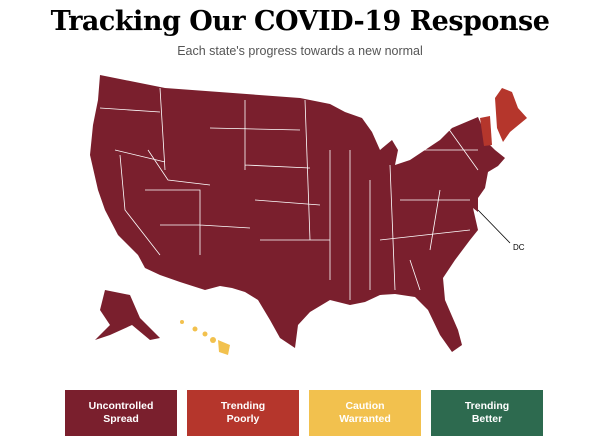  Describe the element at coordinates (205, 337) in the screenshot. I see `hawaii` at that location.